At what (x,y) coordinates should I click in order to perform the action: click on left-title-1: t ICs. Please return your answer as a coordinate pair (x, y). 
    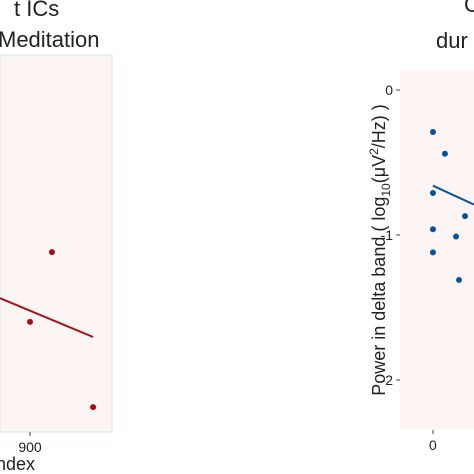
    Looking at the image, I should click on (36, 10).